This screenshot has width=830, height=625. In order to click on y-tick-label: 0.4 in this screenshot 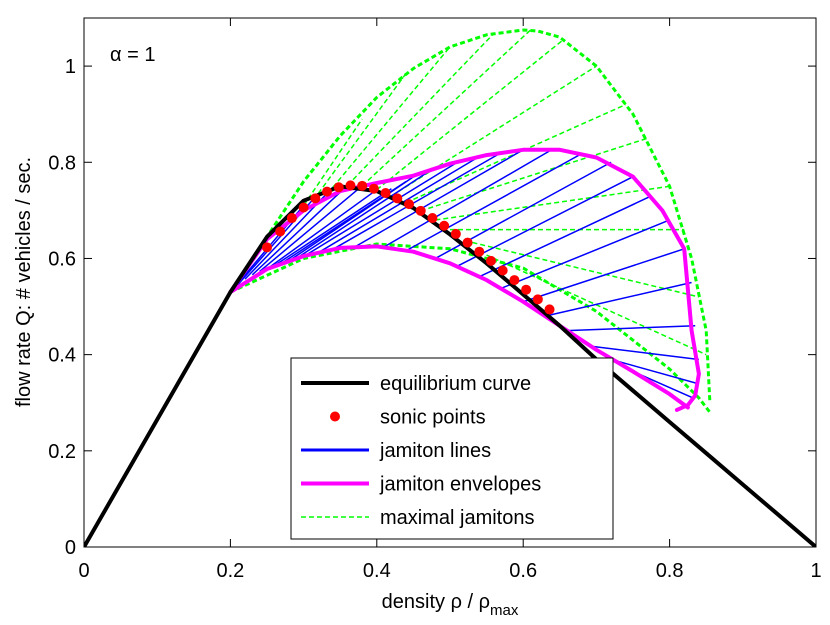, I will do `click(62, 356)`.